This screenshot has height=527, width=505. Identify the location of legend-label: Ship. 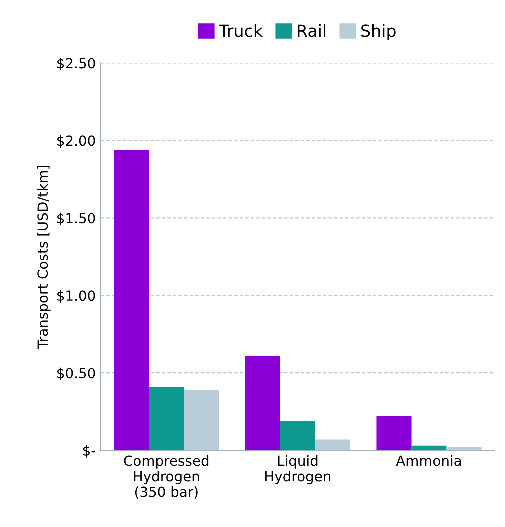
(379, 32).